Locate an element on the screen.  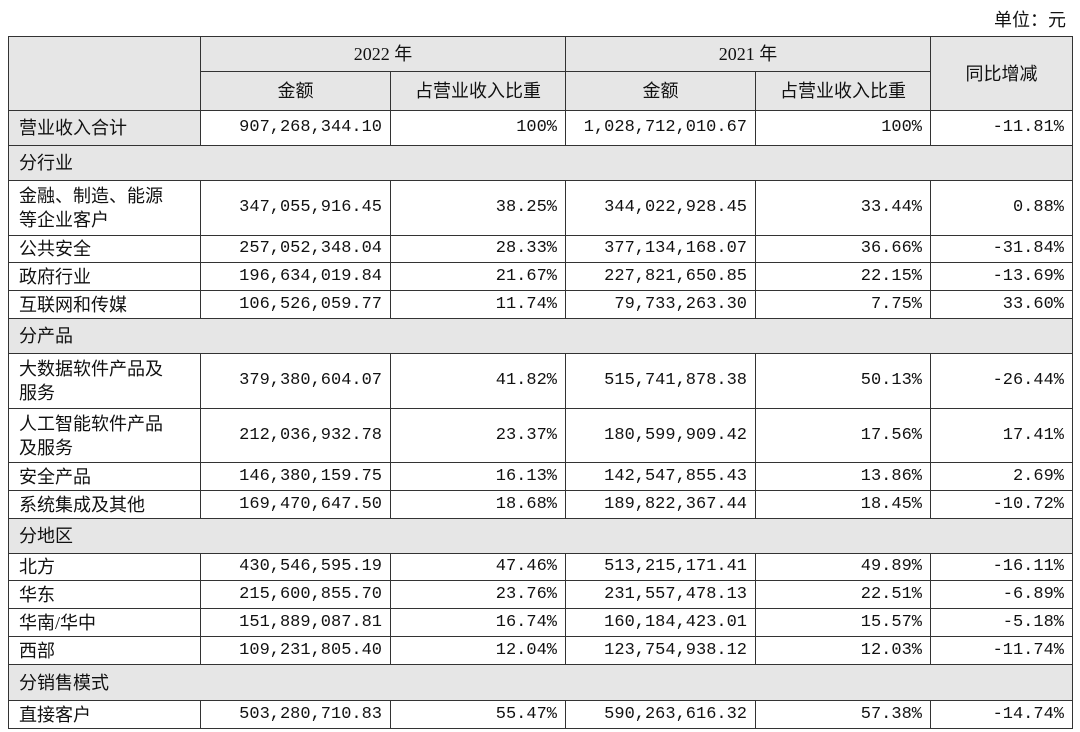
header-row: 金额 占营业收入比重 金额 占营业收入比重 is located at coordinates (541, 91).